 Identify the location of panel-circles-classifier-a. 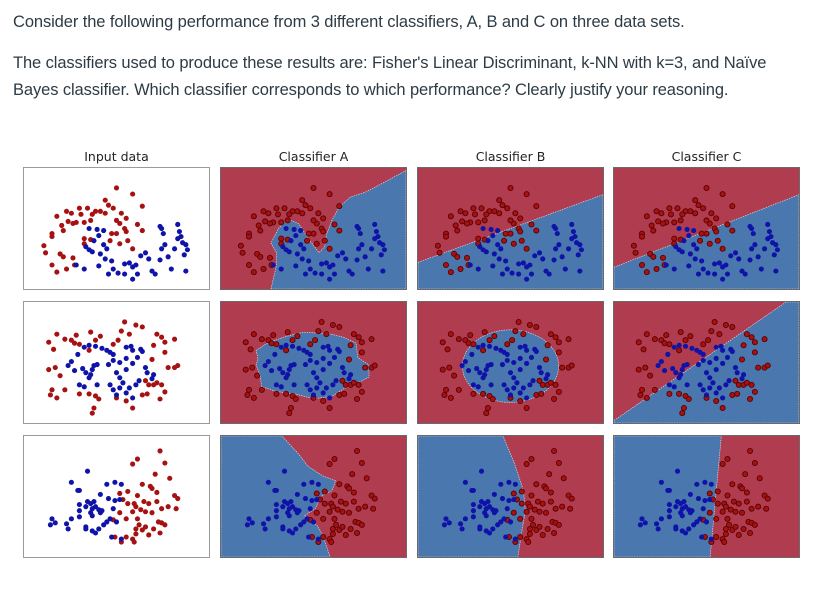
(313, 362).